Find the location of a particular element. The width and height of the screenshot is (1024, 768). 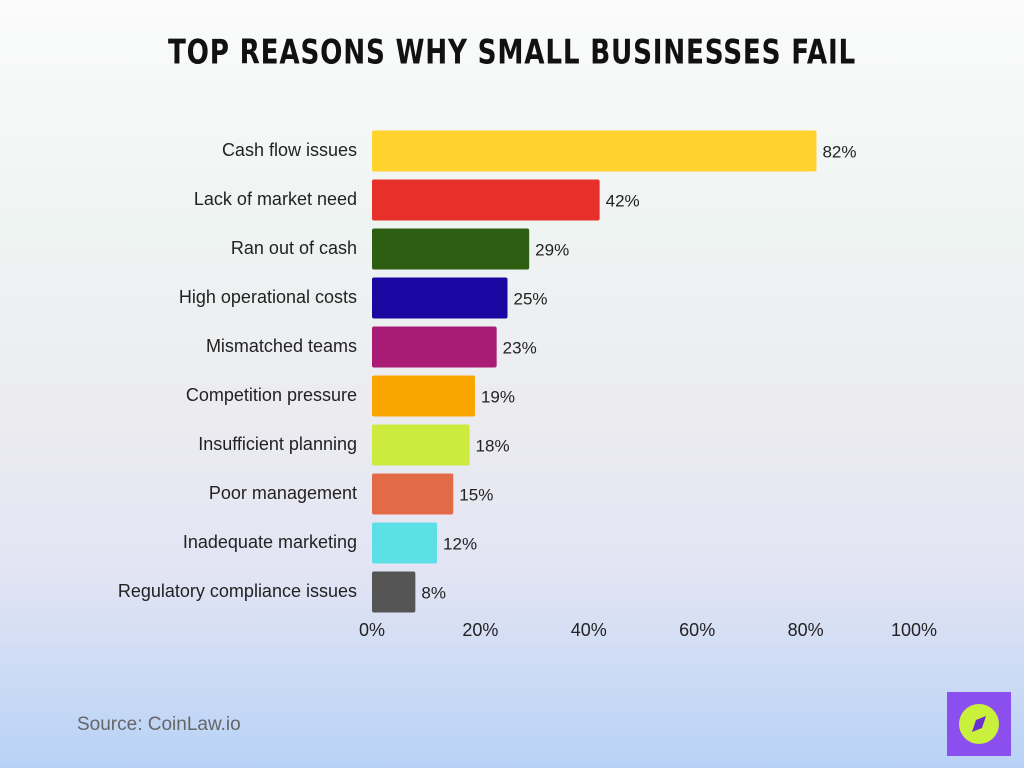

x-tick-label: 20% is located at coordinates (480, 630).